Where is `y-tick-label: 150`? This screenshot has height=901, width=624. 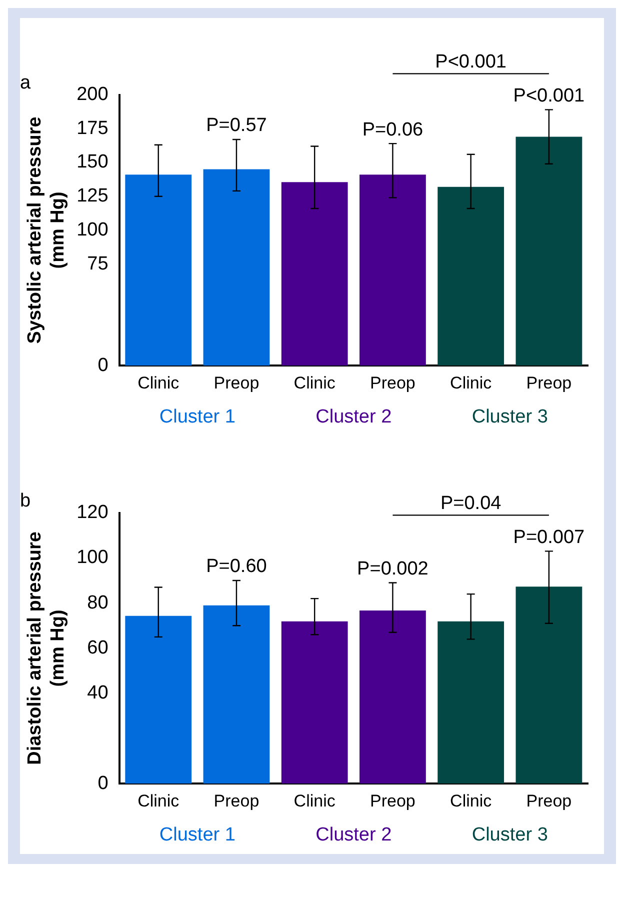 y-tick-label: 150 is located at coordinates (92, 162).